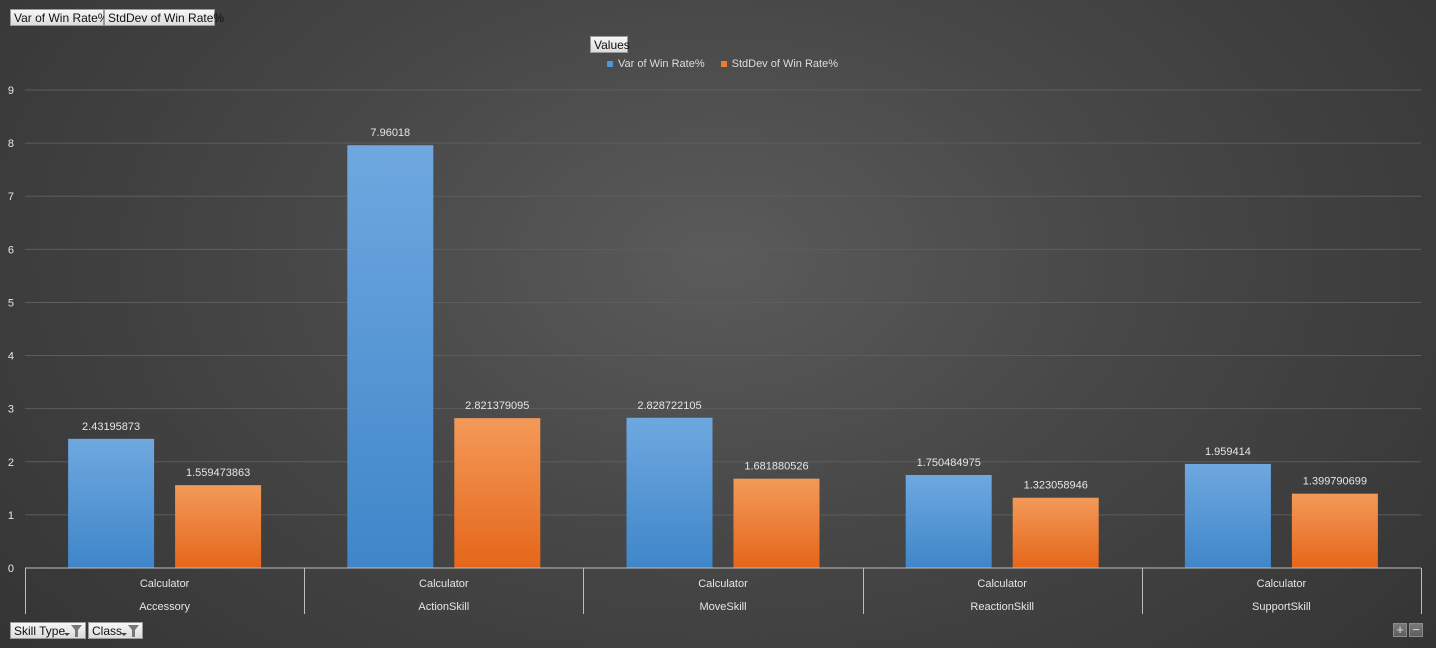  I want to click on x-category-label: MoveSkill, so click(722, 607).